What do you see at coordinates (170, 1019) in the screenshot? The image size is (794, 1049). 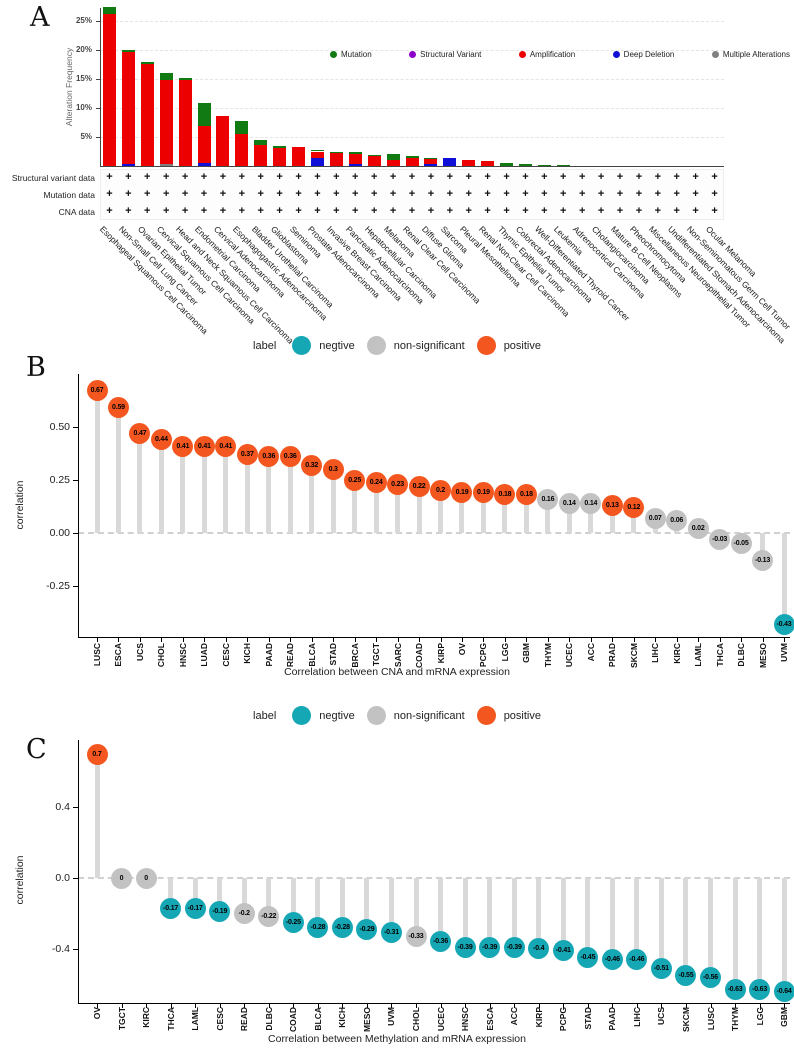 I see `category-label: THCA` at bounding box center [170, 1019].